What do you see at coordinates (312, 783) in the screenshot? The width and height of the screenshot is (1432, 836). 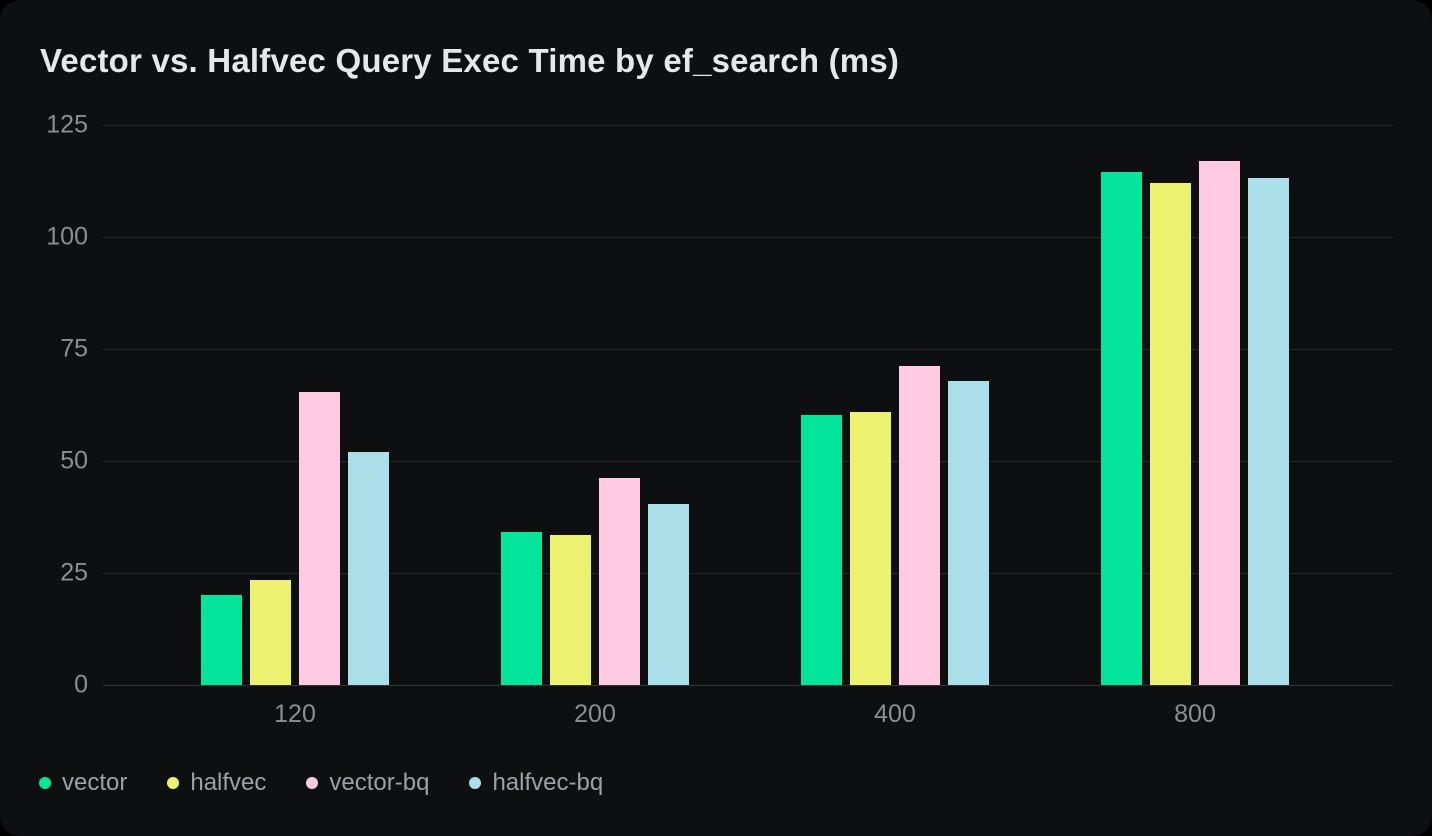 I see `legend-dot-icon-vector-bq` at bounding box center [312, 783].